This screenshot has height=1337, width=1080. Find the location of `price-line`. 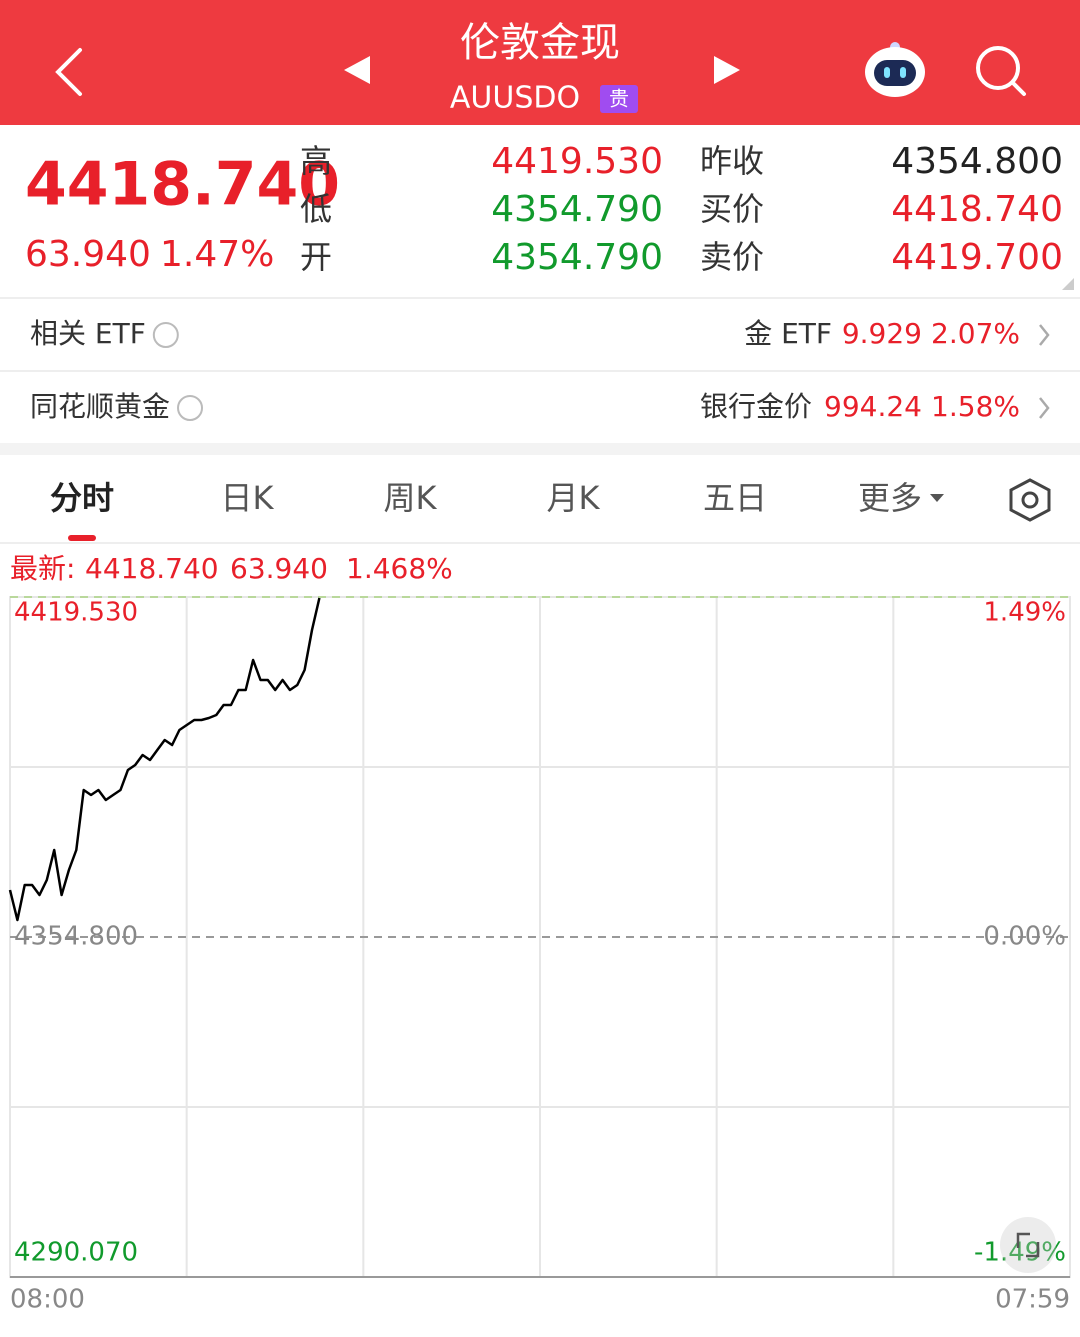

price-line is located at coordinates (164, 759).